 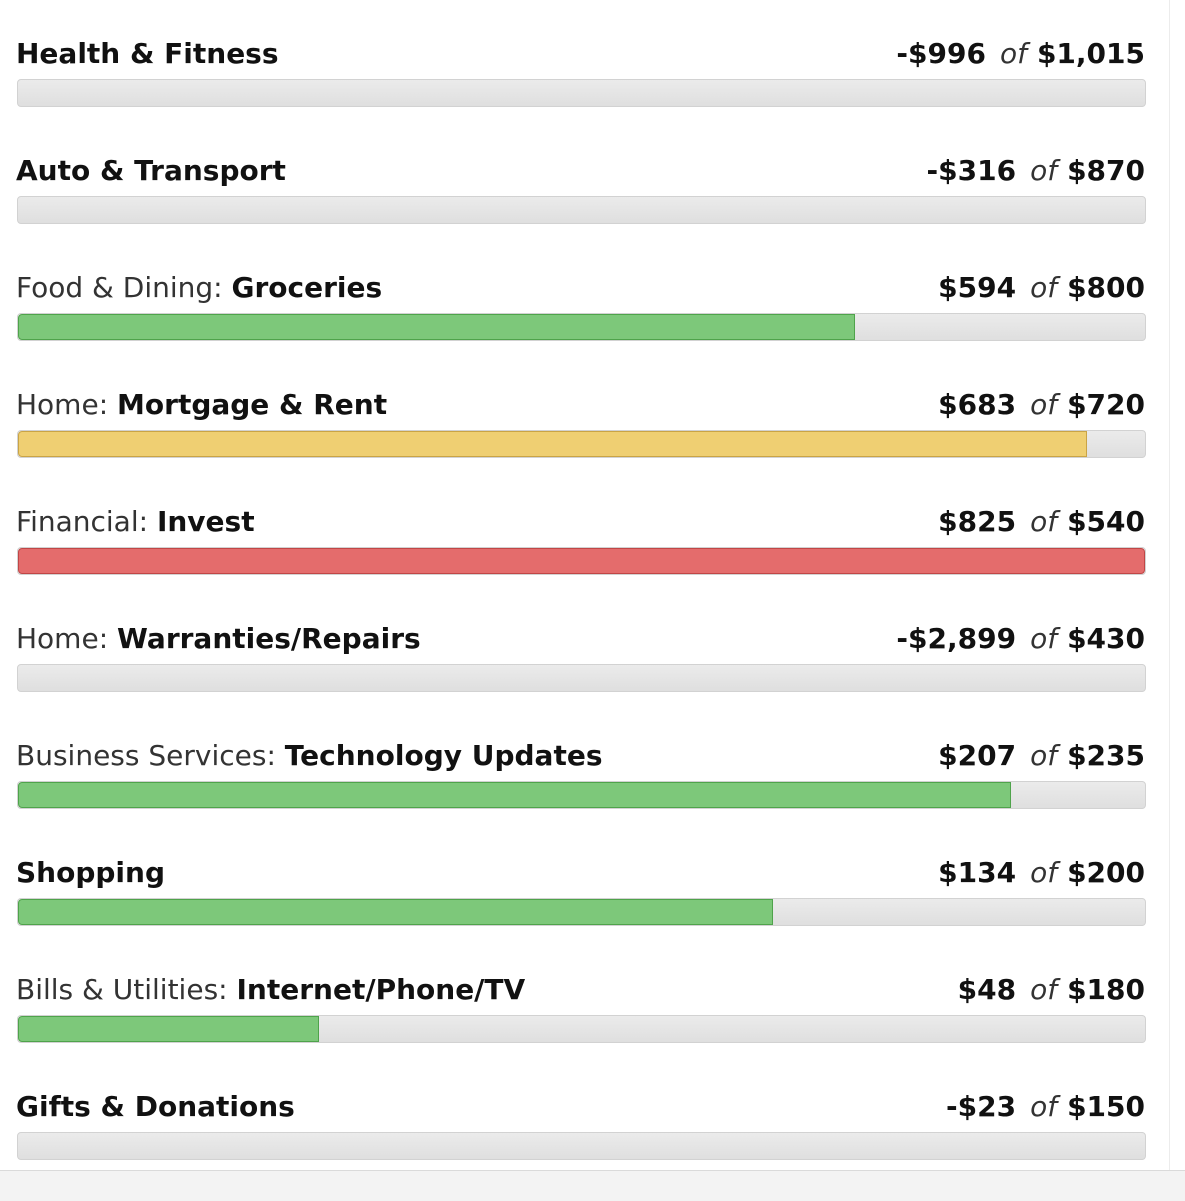 I want to click on budget-row-groceries: Food & Dining: Groceries $594 of $800, so click(x=592, y=292).